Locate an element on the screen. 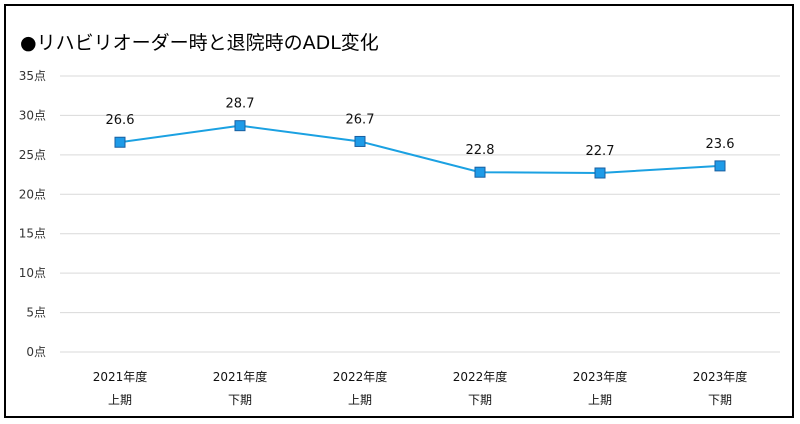 The image size is (800, 424). y-tick-label: 35点 is located at coordinates (32, 76).